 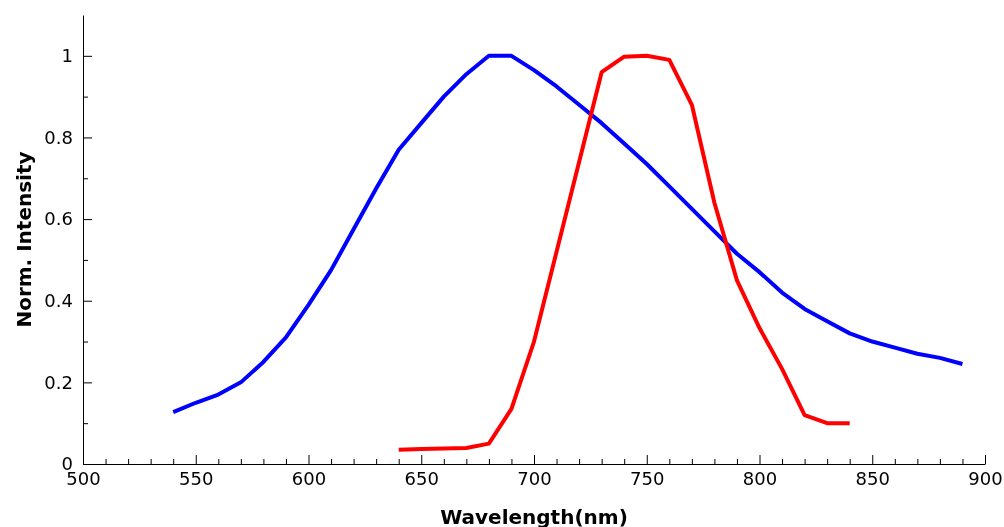 What do you see at coordinates (58, 137) in the screenshot?
I see `y-tick-label: 0.8` at bounding box center [58, 137].